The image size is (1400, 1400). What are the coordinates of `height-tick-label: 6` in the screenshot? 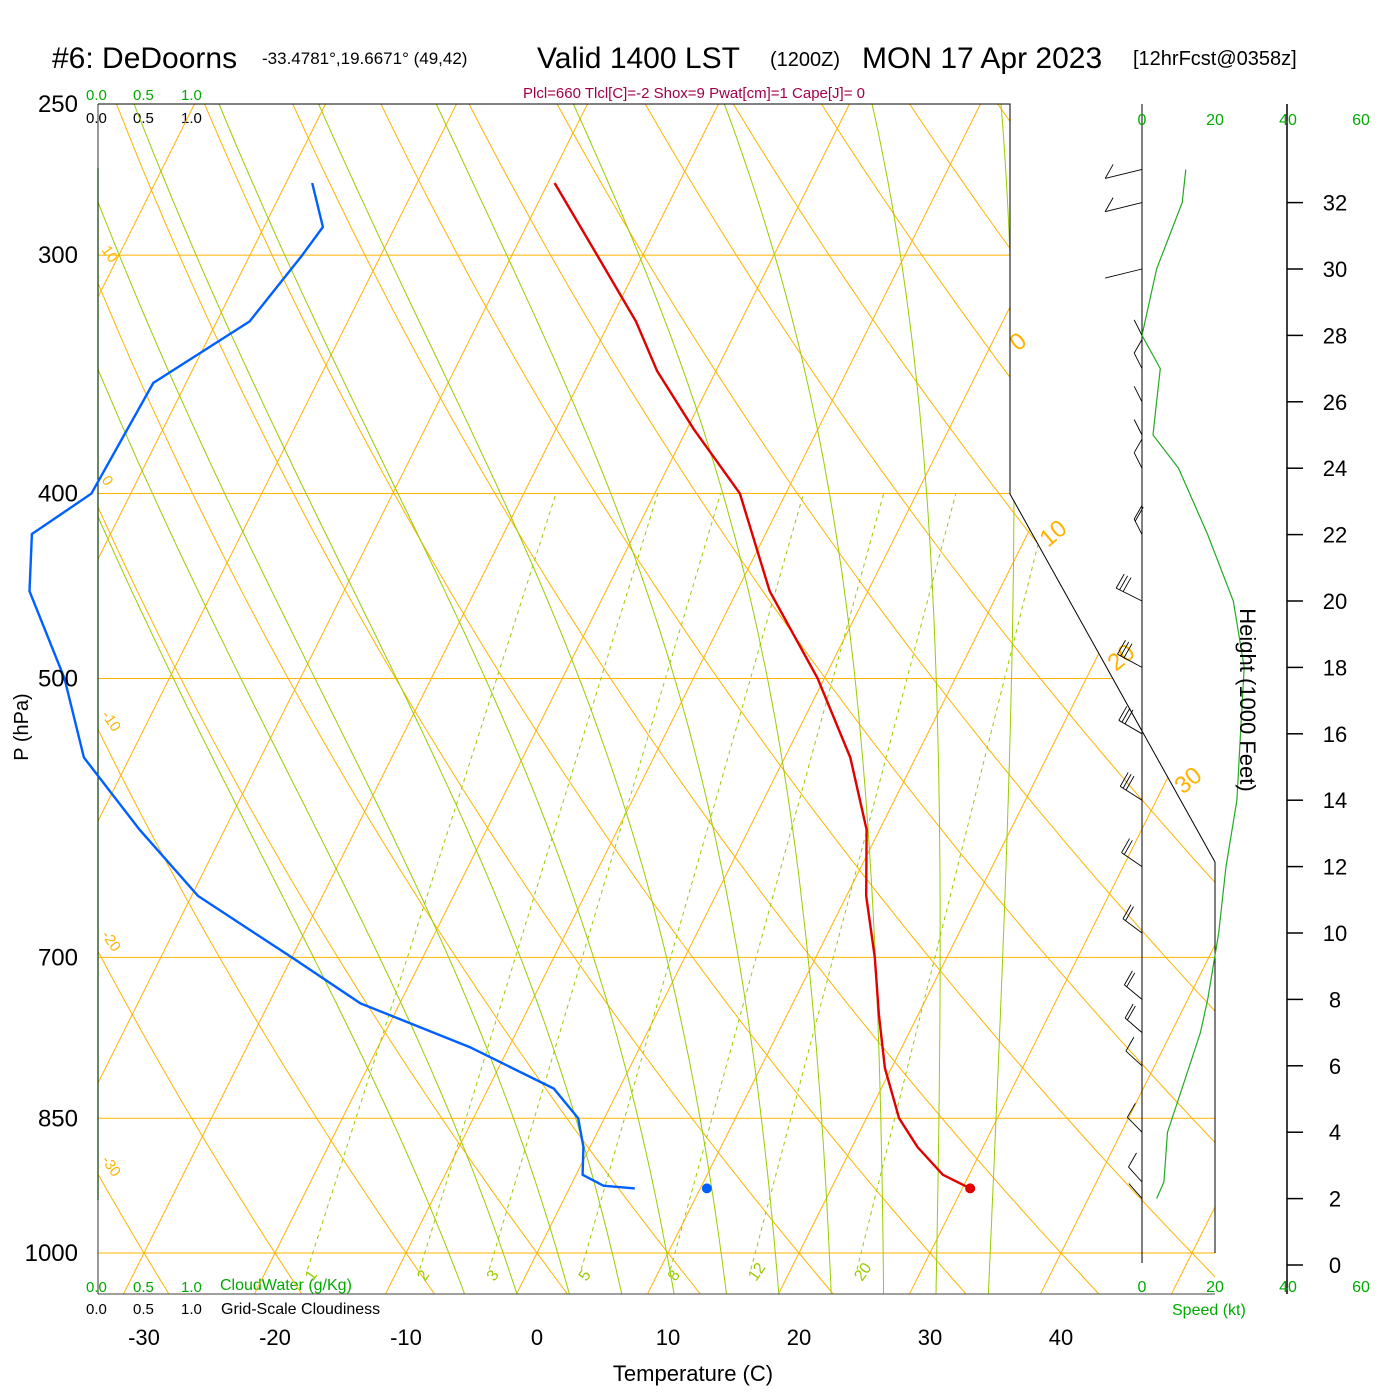 It's located at (1335, 1066).